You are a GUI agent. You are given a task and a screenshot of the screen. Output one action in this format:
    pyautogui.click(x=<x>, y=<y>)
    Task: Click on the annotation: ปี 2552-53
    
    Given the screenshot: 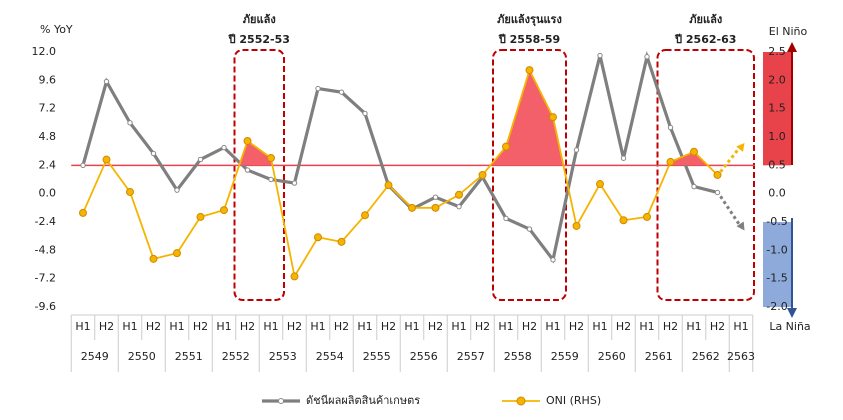 What is the action you would take?
    pyautogui.click(x=259, y=39)
    